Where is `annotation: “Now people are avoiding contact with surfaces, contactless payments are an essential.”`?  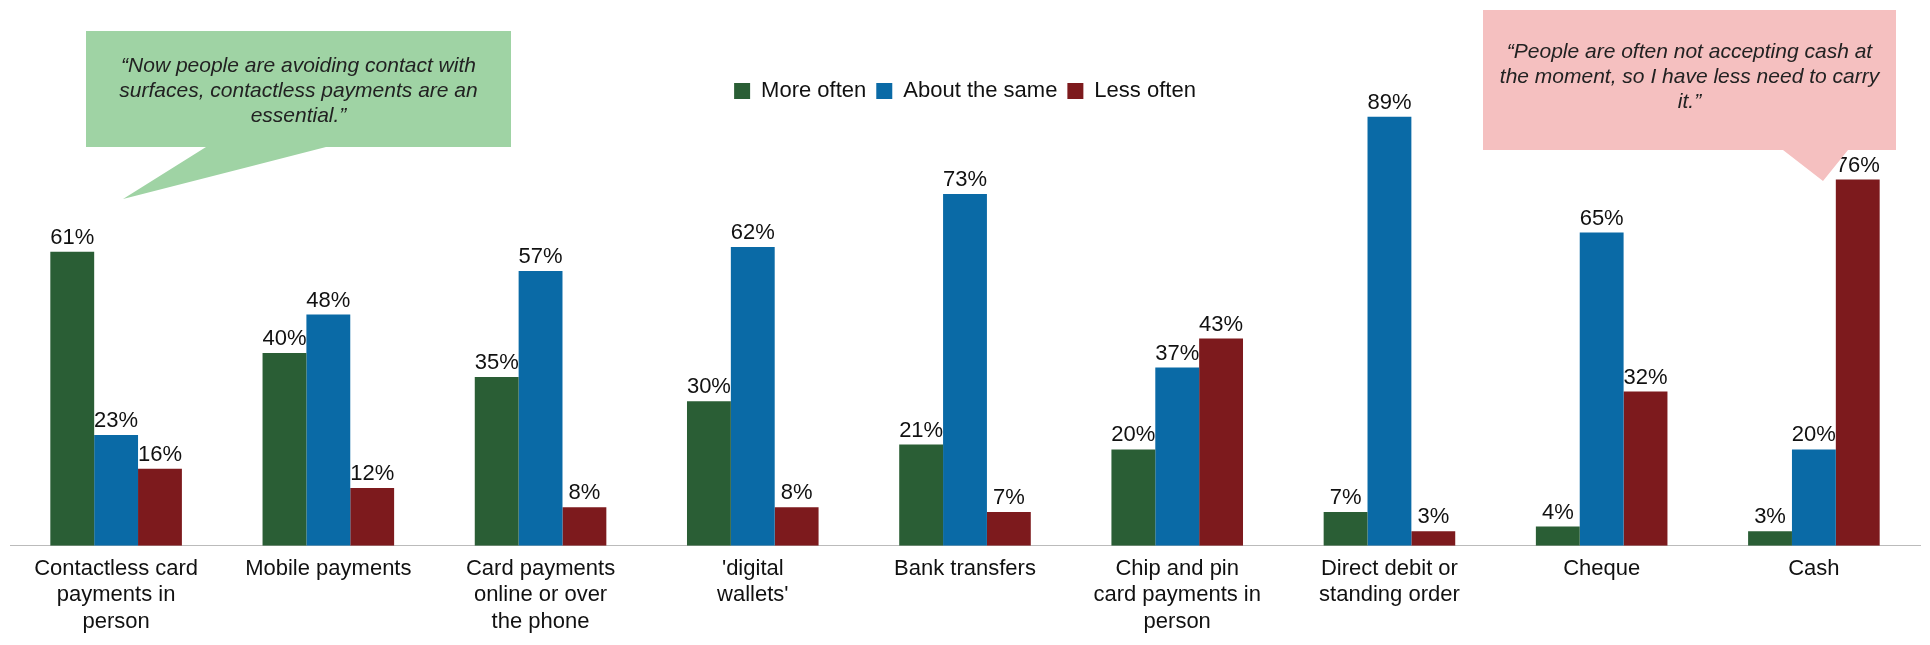 annotation: “Now people are avoiding contact with surfaces, contactless payments are an essential.” is located at coordinates (298, 89).